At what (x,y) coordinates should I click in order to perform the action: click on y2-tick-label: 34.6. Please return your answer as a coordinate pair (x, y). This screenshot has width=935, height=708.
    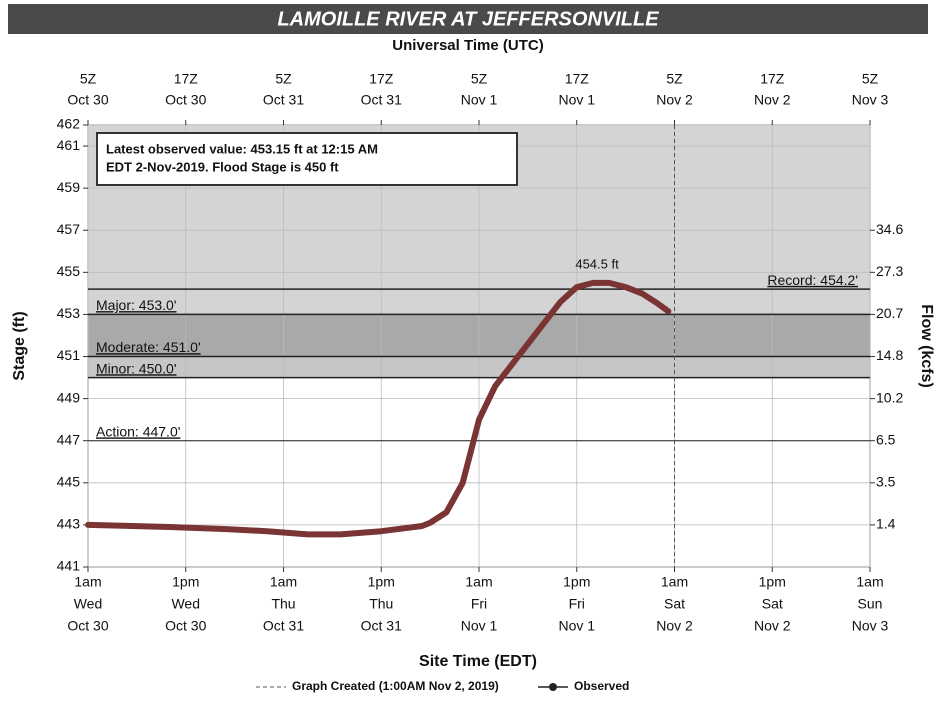
    Looking at the image, I should click on (889, 229).